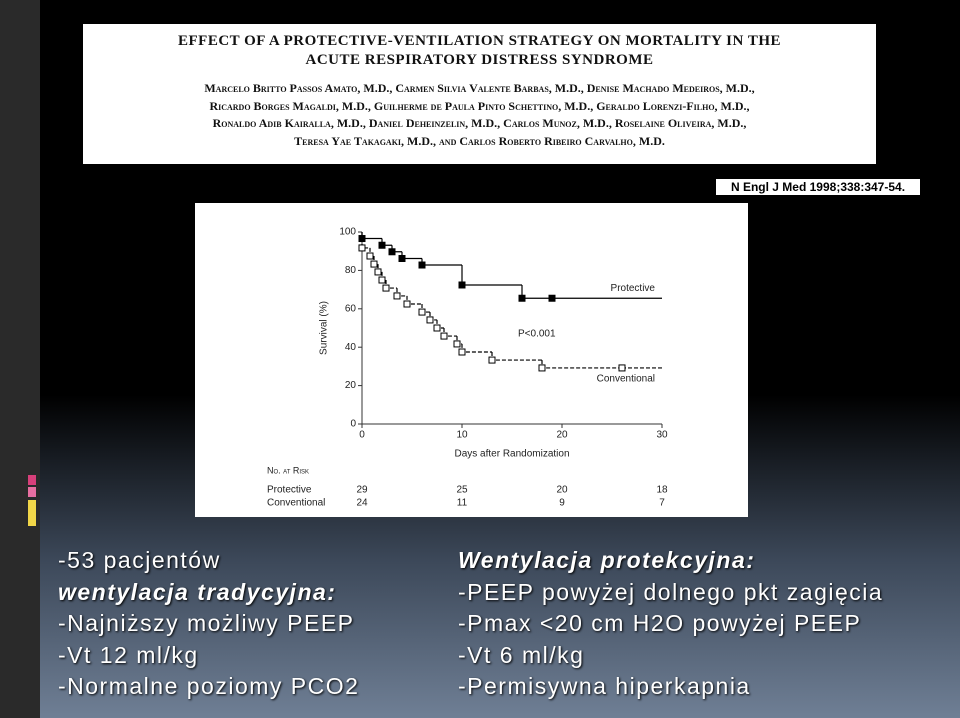  Describe the element at coordinates (362, 503) in the screenshot. I see `at-risk-value: 24` at that location.